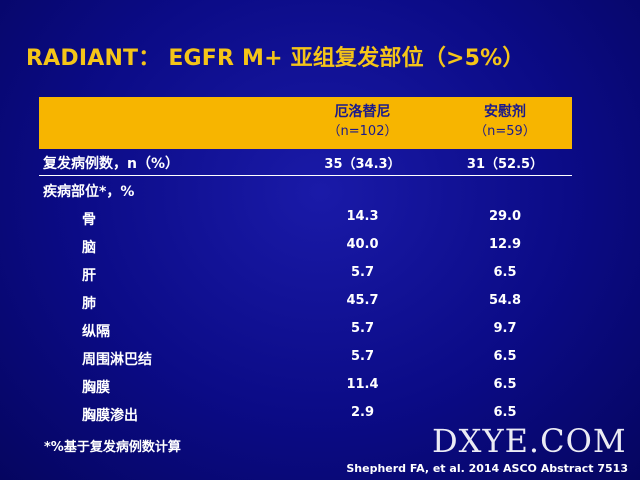 This screenshot has height=480, width=640. I want to click on placebo-value: 54.8, so click(505, 300).